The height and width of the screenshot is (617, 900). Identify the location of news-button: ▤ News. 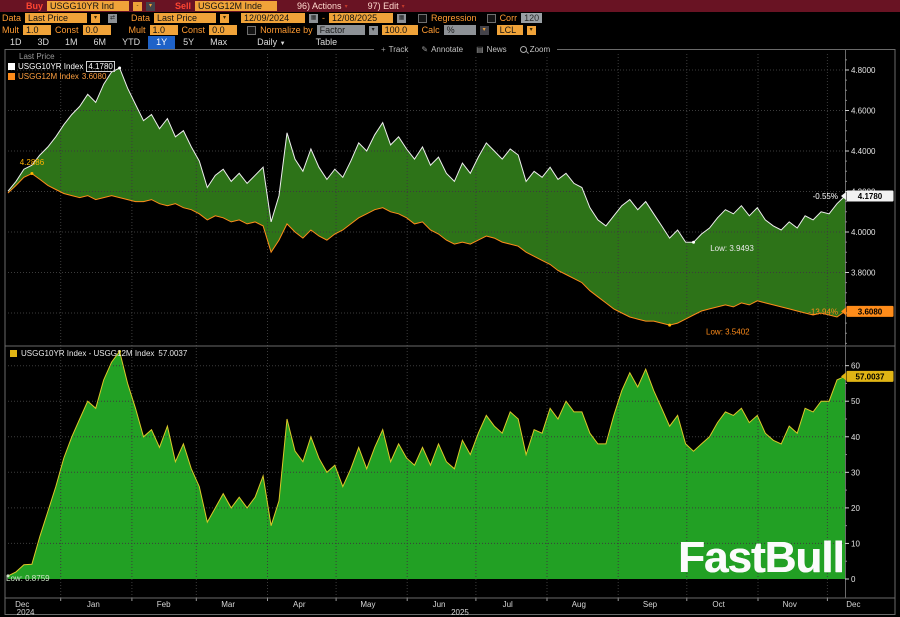
(491, 49).